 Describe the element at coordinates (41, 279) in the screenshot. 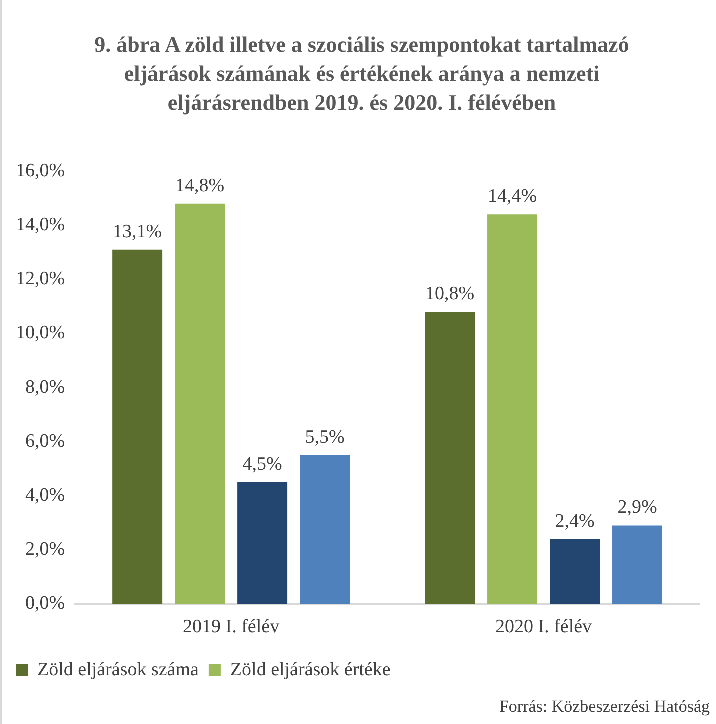

I see `y-tick-label: 12,0%` at that location.